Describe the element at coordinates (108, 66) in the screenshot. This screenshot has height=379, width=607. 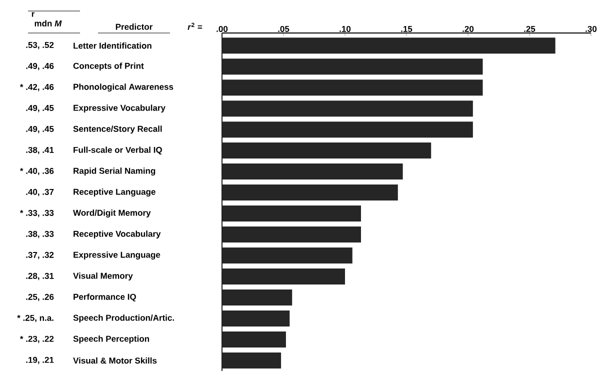
I see `y-tick-label: Concepts of Print` at that location.